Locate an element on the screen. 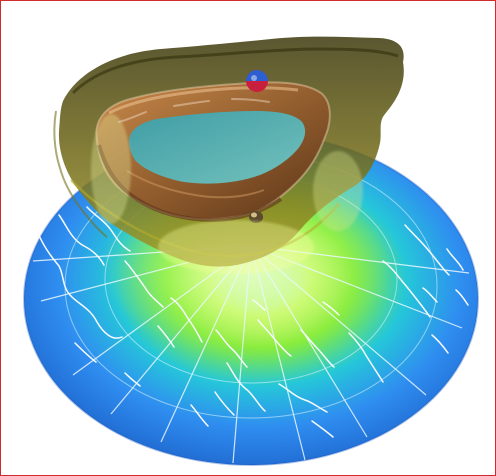 Image resolution: width=496 pixels, height=476 pixels. sphere-marker-icon is located at coordinates (257, 81).